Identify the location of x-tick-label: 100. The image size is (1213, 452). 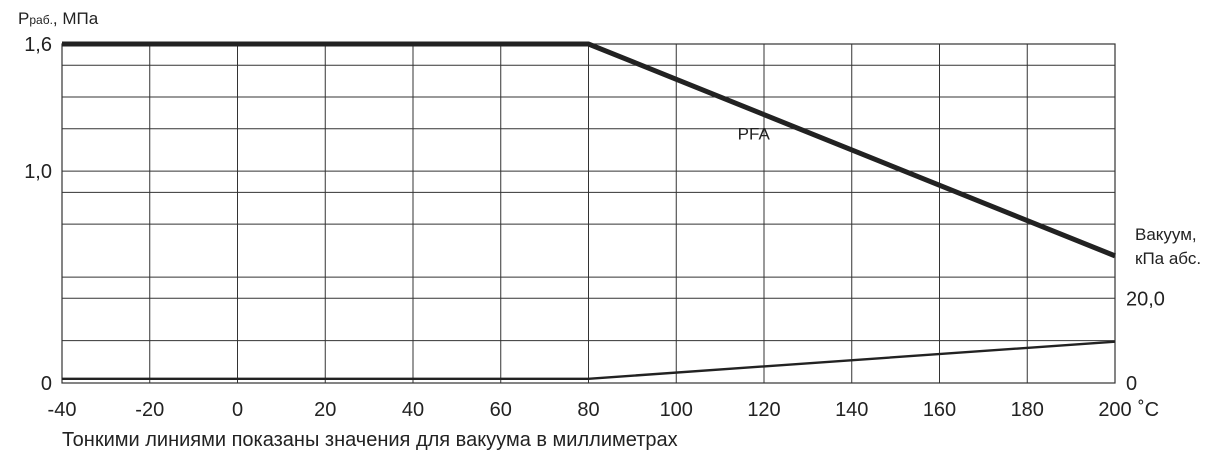
(676, 410).